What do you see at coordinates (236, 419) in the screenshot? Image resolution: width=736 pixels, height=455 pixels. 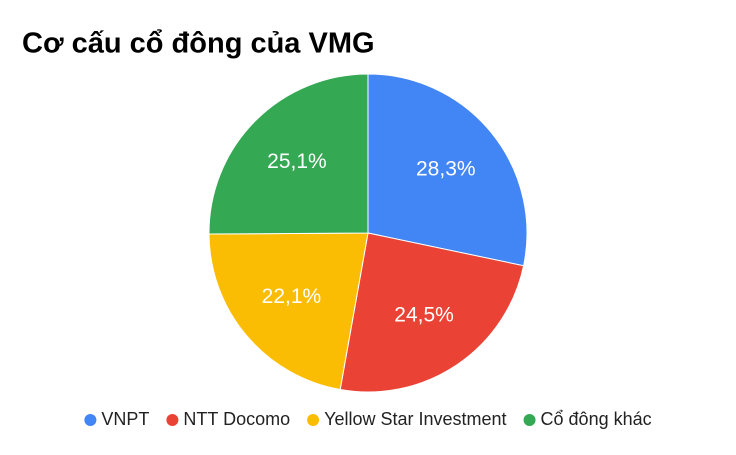 I see `legend-label: NTT Docomo` at bounding box center [236, 419].